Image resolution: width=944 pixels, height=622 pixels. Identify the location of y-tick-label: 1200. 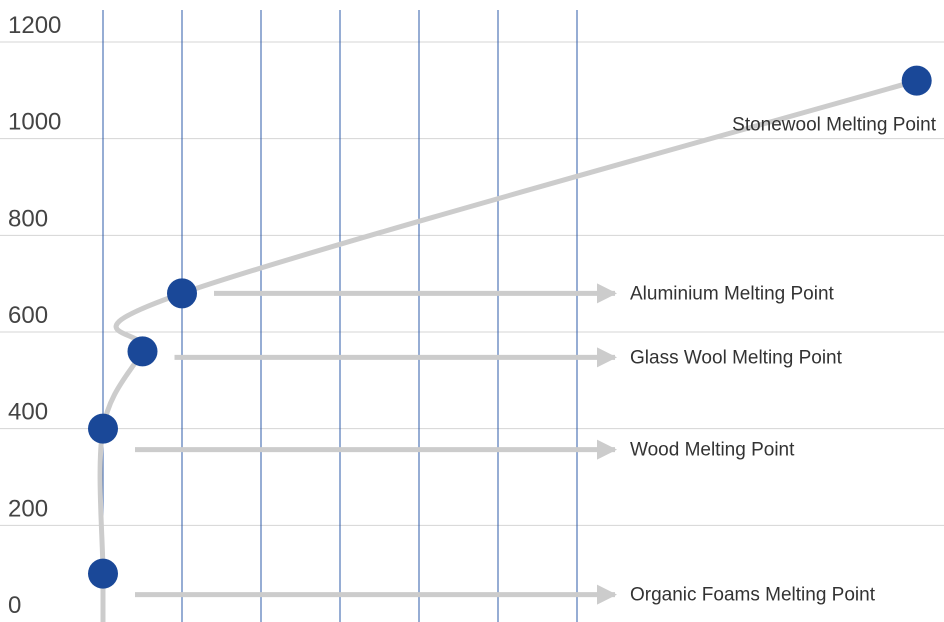
(34, 25).